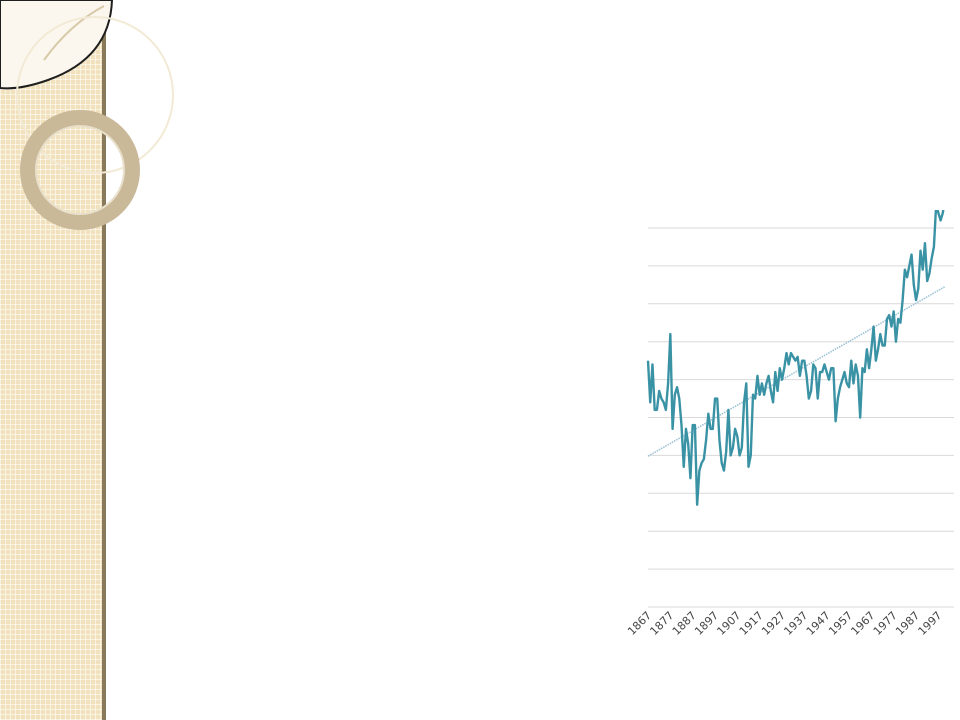 The image size is (960, 720). What do you see at coordinates (728, 623) in the screenshot?
I see `x-tick-label-4: 1907` at bounding box center [728, 623].